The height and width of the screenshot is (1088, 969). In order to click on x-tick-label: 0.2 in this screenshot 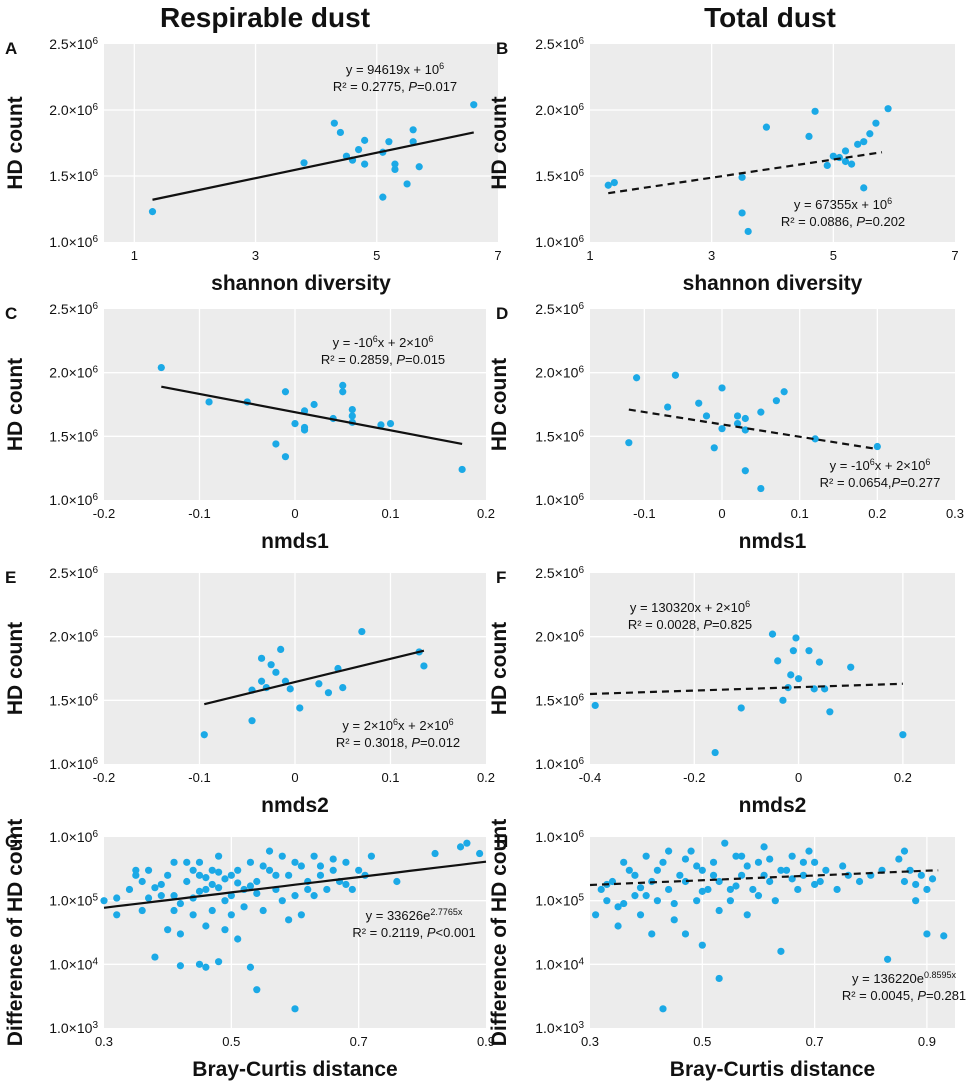, I will do `click(877, 513)`.